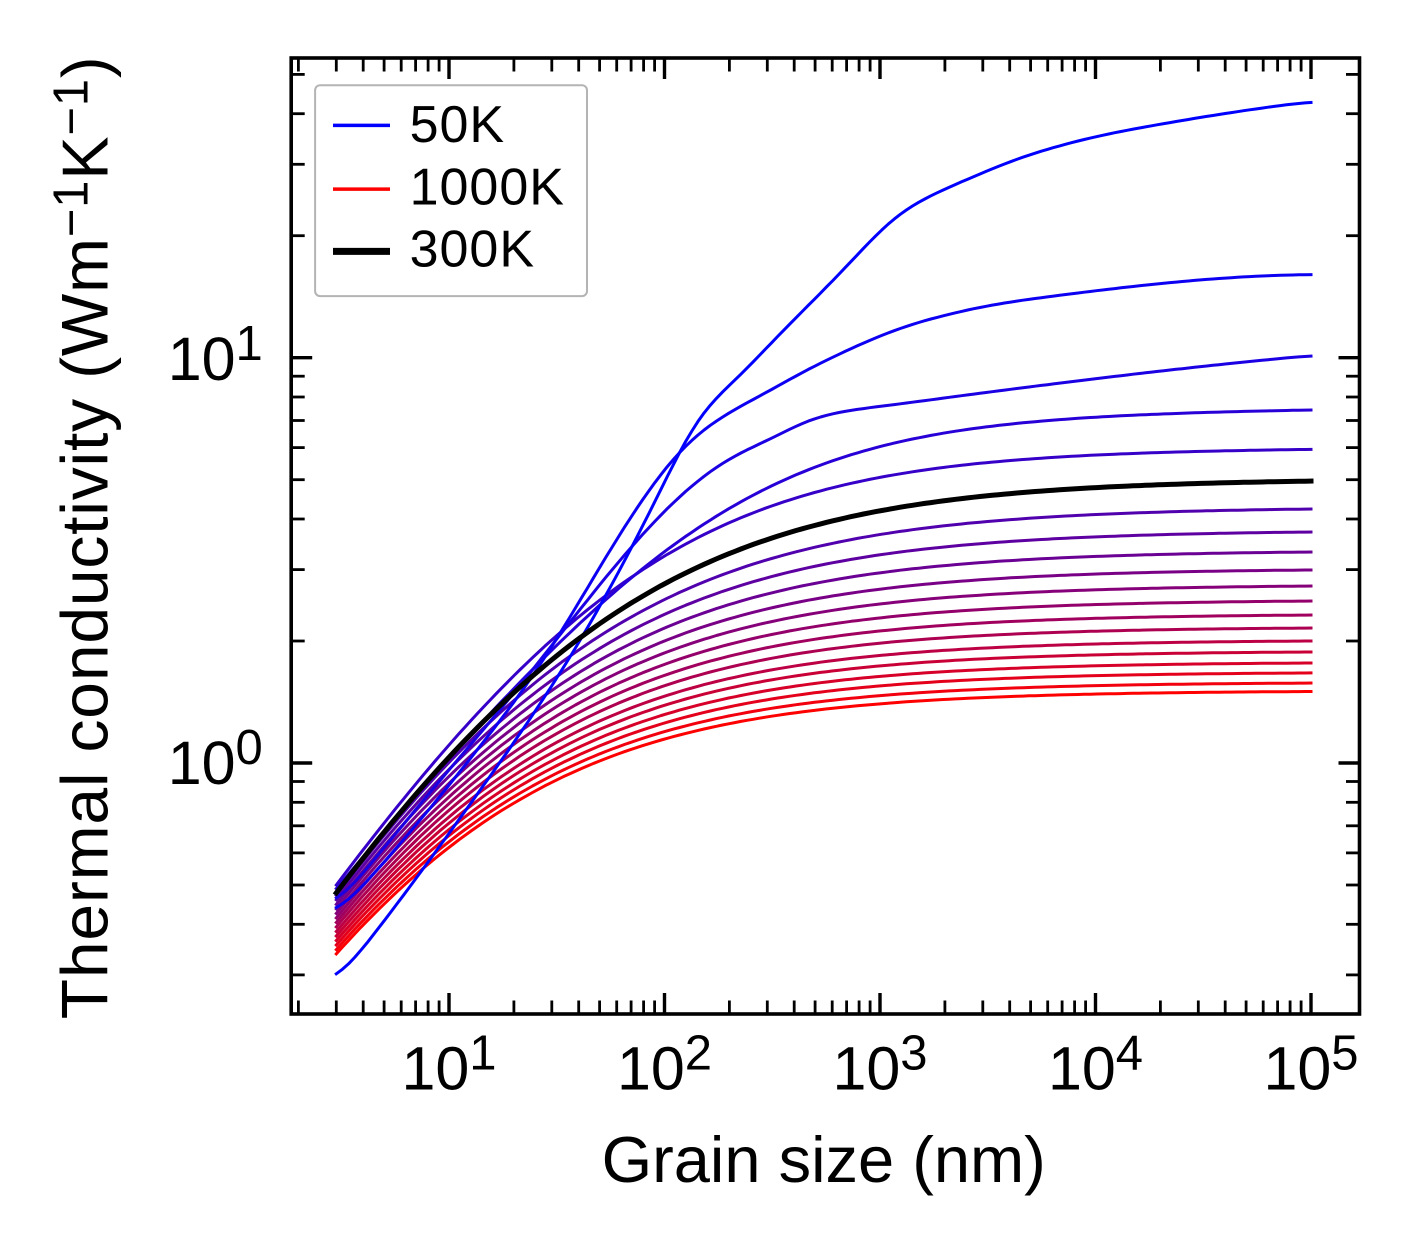 This screenshot has height=1254, width=1421. I want to click on svg-text: 50K, so click(458, 125).